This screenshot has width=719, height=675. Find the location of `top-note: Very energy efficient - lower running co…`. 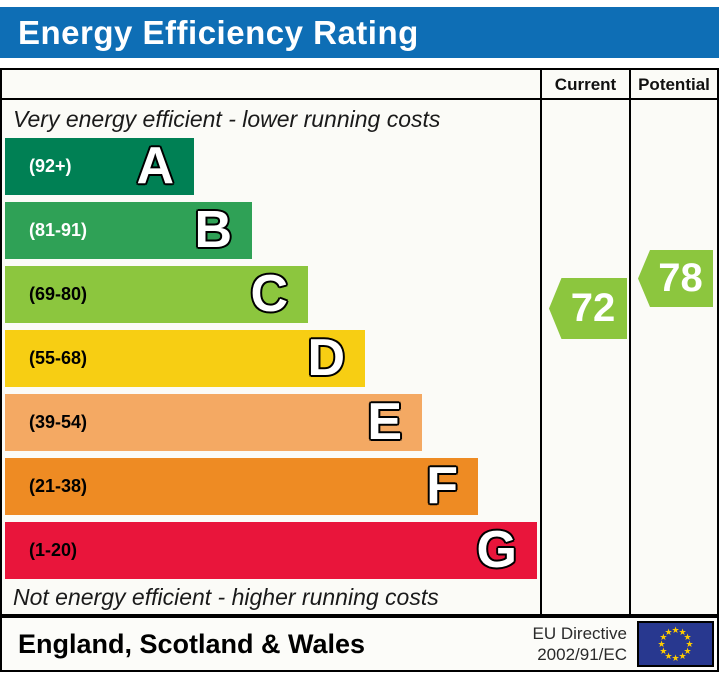

top-note: Very energy efficient - lower running co… is located at coordinates (227, 119).